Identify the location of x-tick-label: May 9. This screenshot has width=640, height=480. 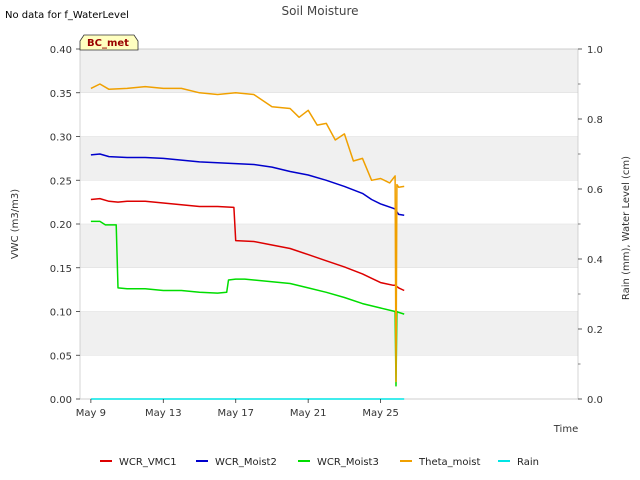
(91, 413).